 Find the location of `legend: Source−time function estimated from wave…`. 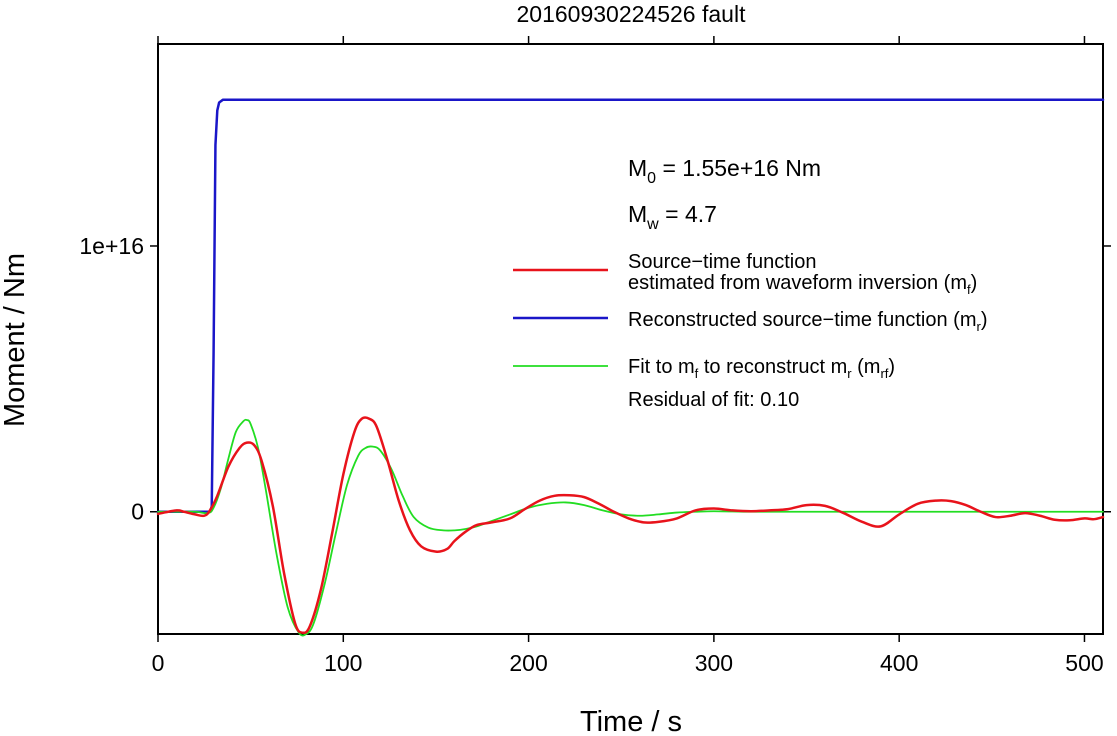

legend: Source−time function estimated from wave… is located at coordinates (750, 331).